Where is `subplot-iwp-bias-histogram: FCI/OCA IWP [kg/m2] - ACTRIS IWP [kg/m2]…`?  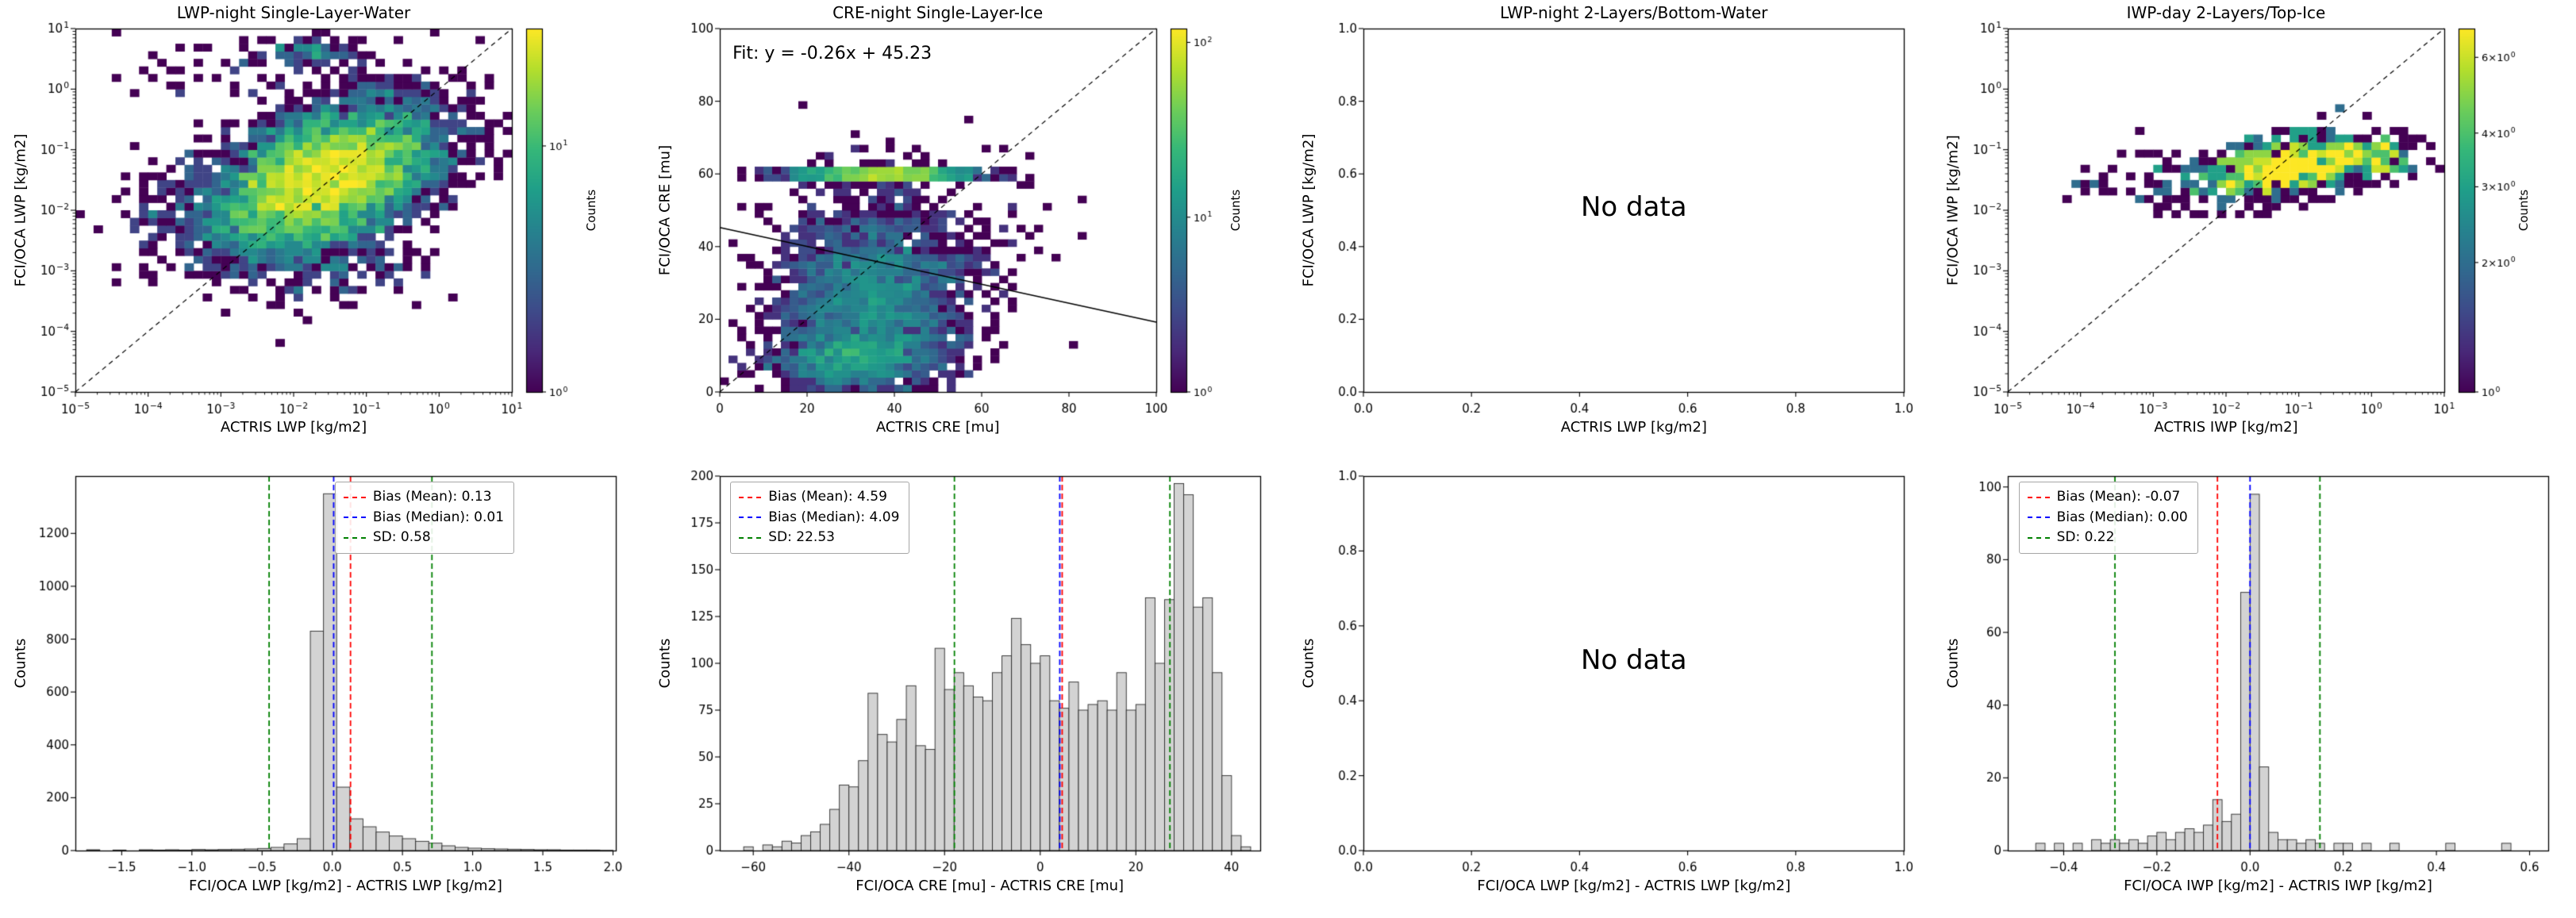
subplot-iwp-bias-histogram: FCI/OCA IWP [kg/m2] - ACTRIS IWP [kg/m2]… is located at coordinates (2254, 688).